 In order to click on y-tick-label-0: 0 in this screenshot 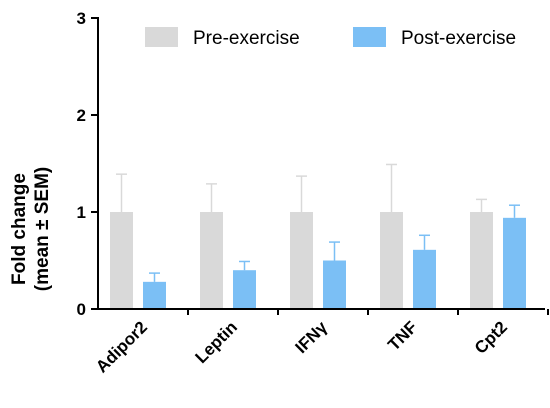, I will do `click(81, 309)`.